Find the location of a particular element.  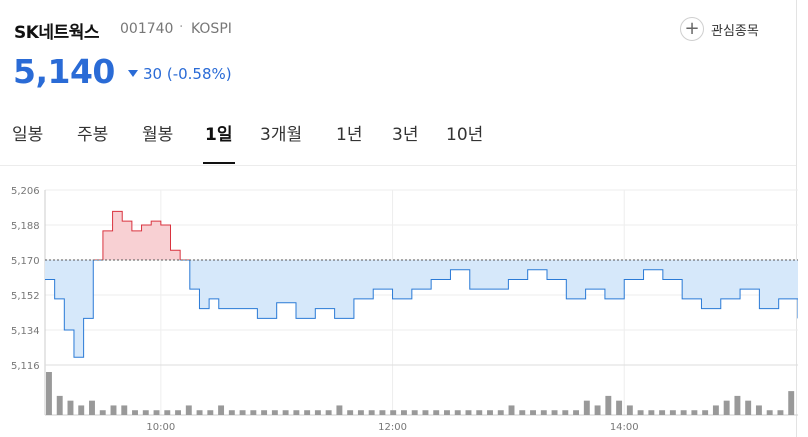

stock-header: SK네트웍스 001740 · KOSPI is located at coordinates (404, 32).